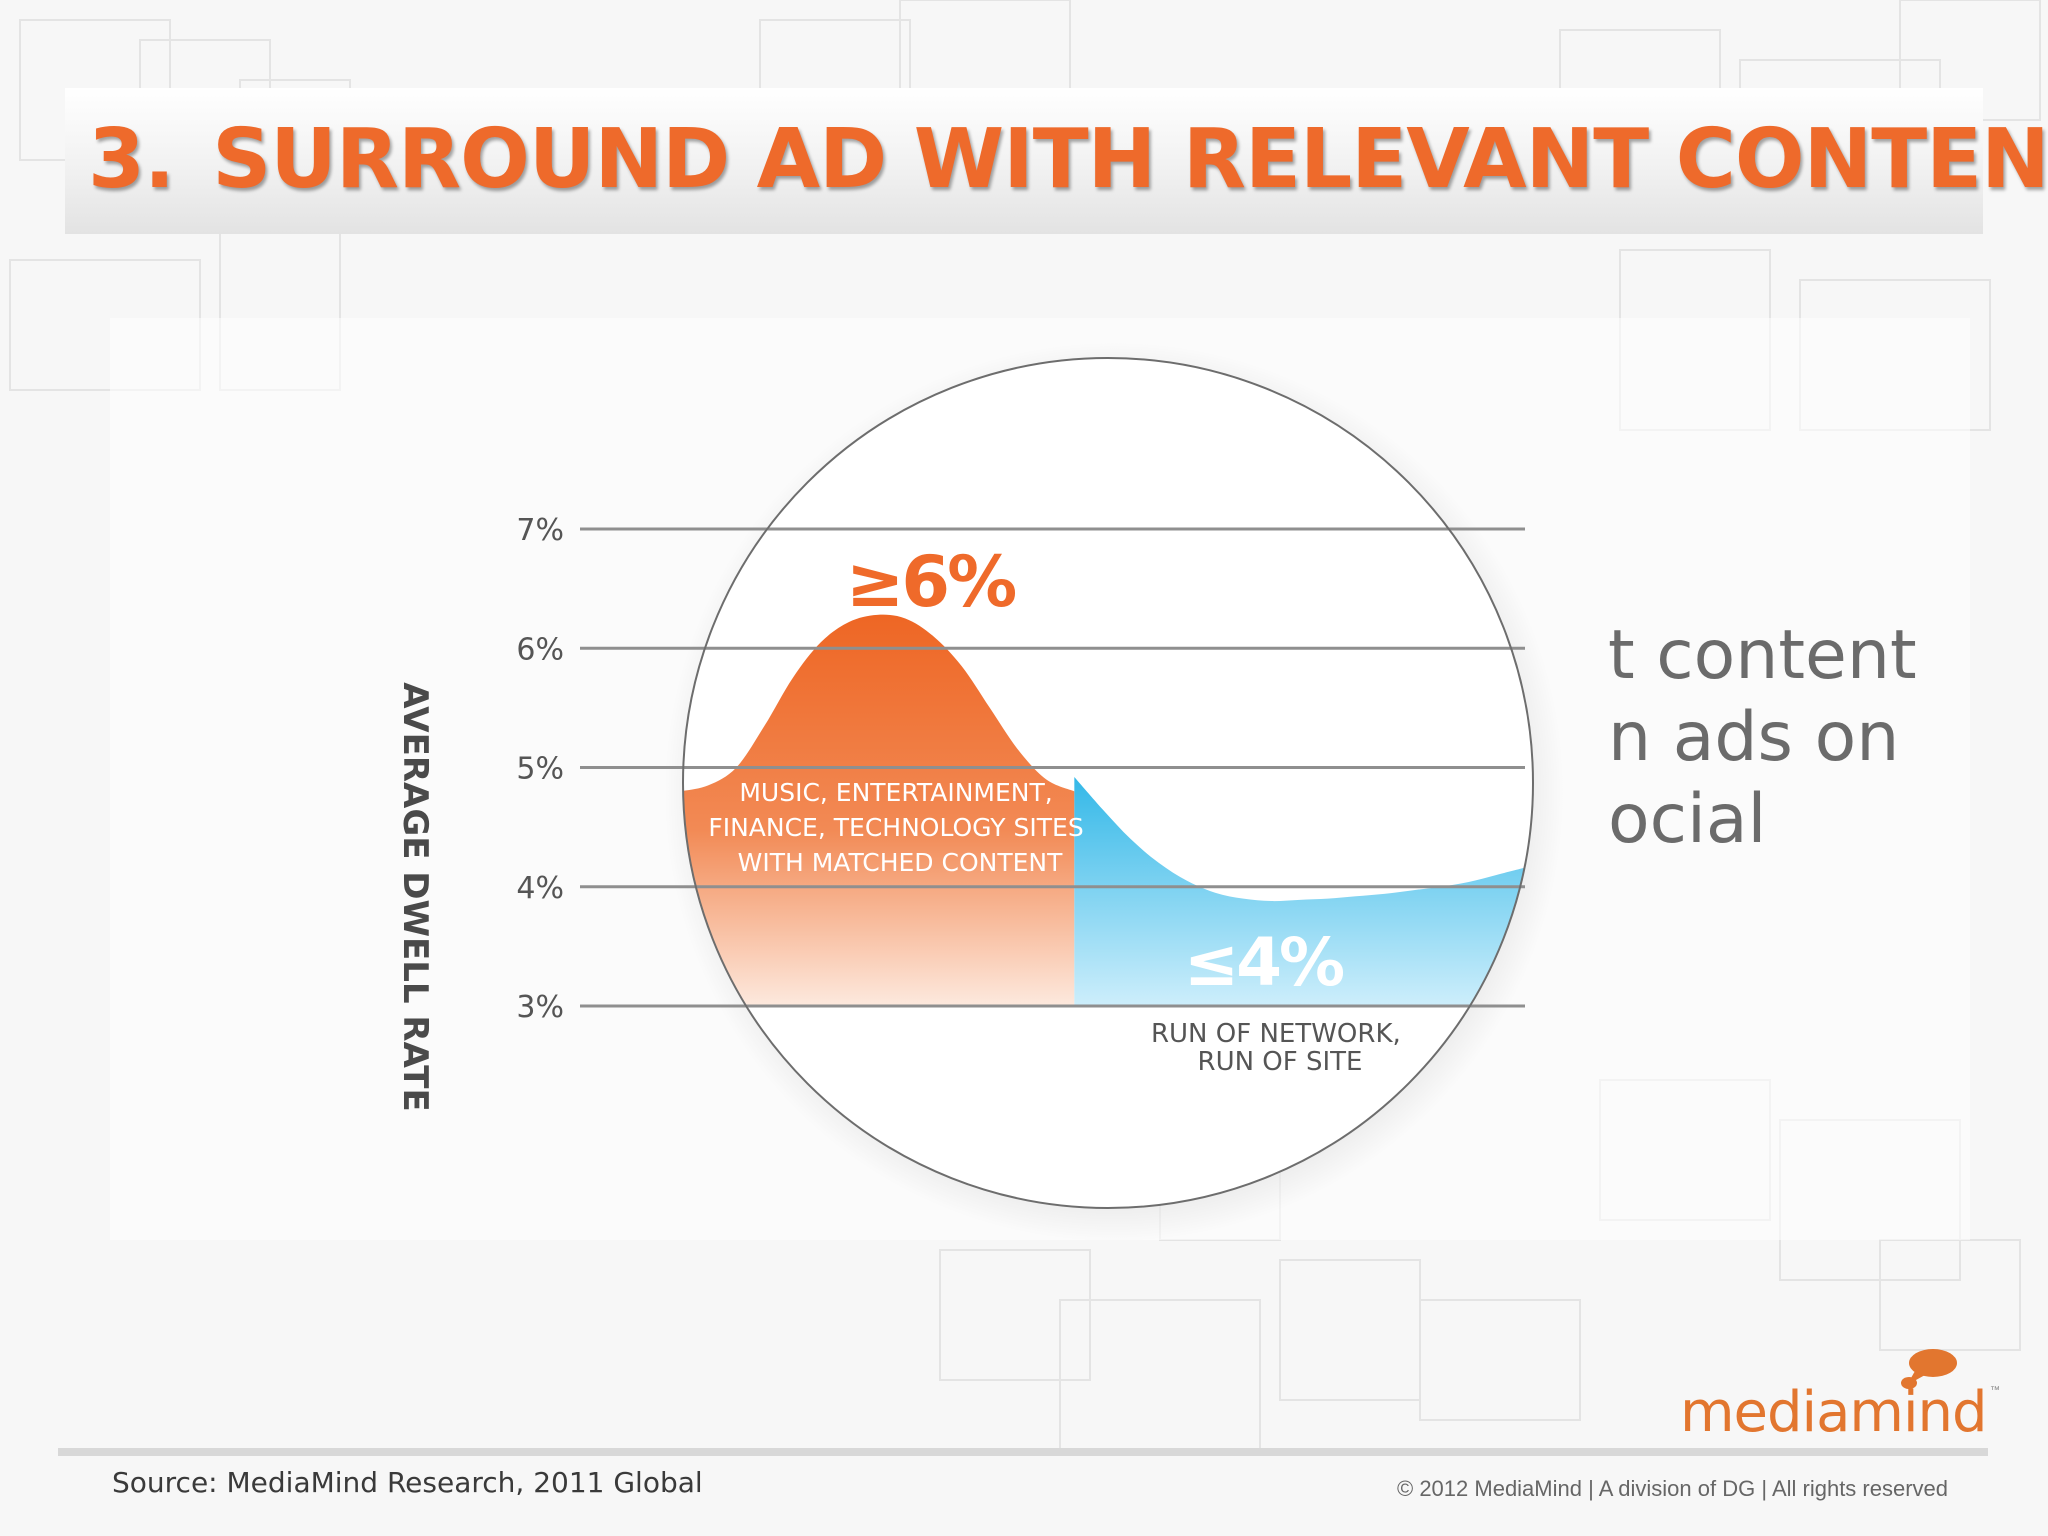 The width and height of the screenshot is (2048, 1536). Describe the element at coordinates (1280, 1062) in the screenshot. I see `series-label-ron-line-2: RUN OF SITE` at that location.